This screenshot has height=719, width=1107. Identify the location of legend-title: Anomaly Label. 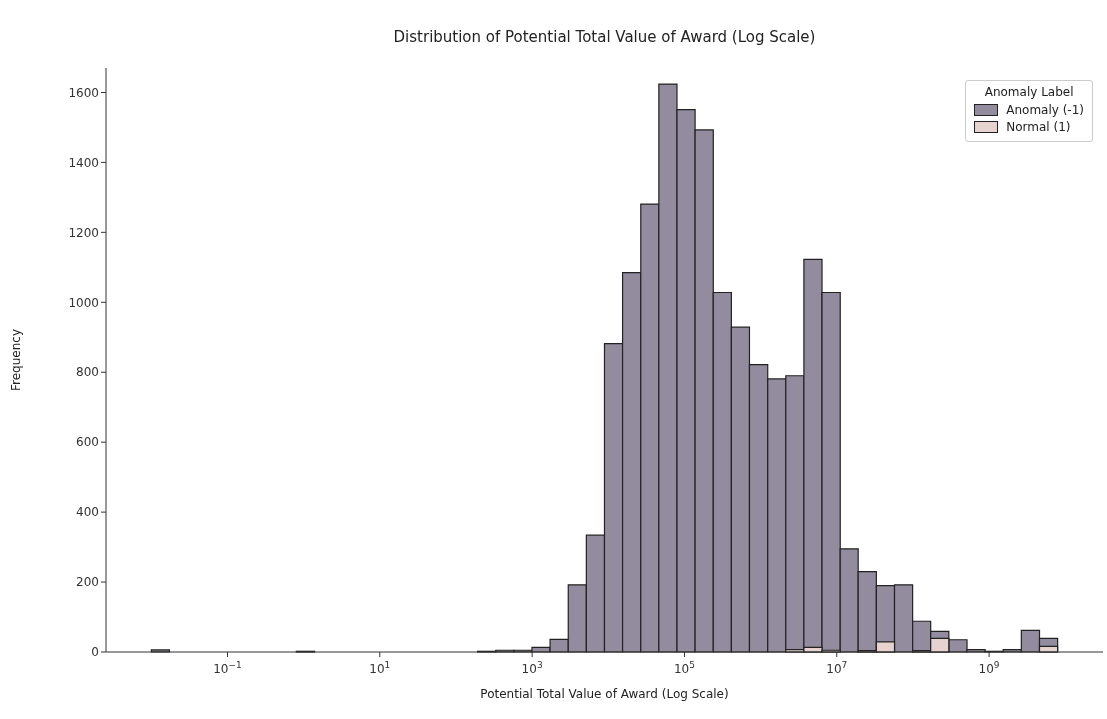
(1029, 92).